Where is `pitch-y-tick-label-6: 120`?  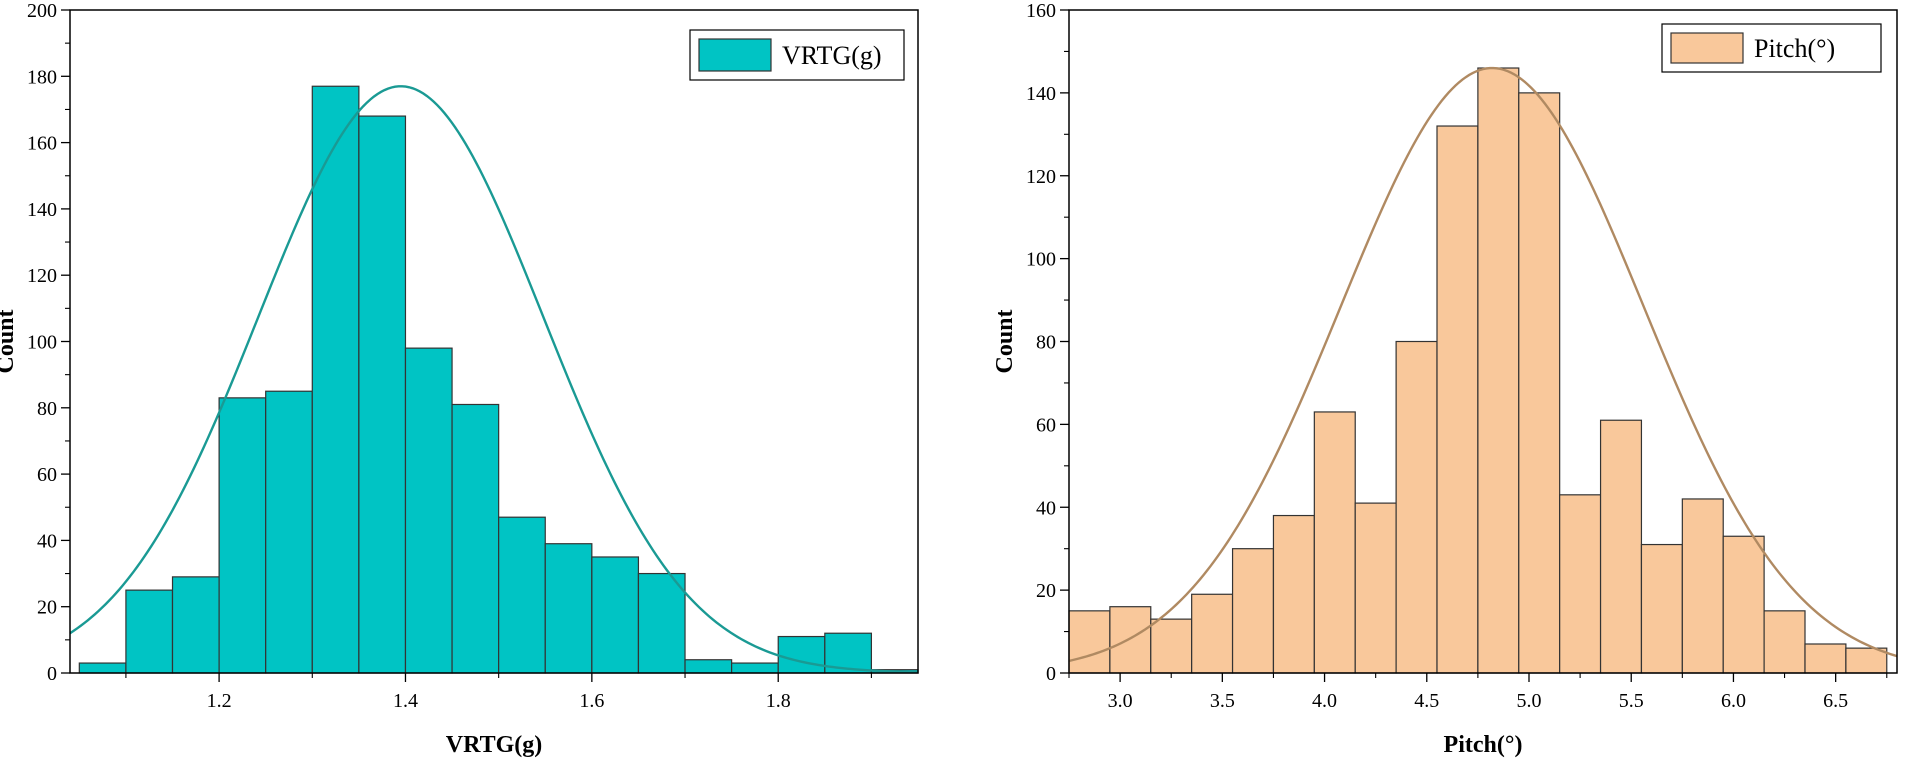
pitch-y-tick-label-6: 120 is located at coordinates (1041, 177).